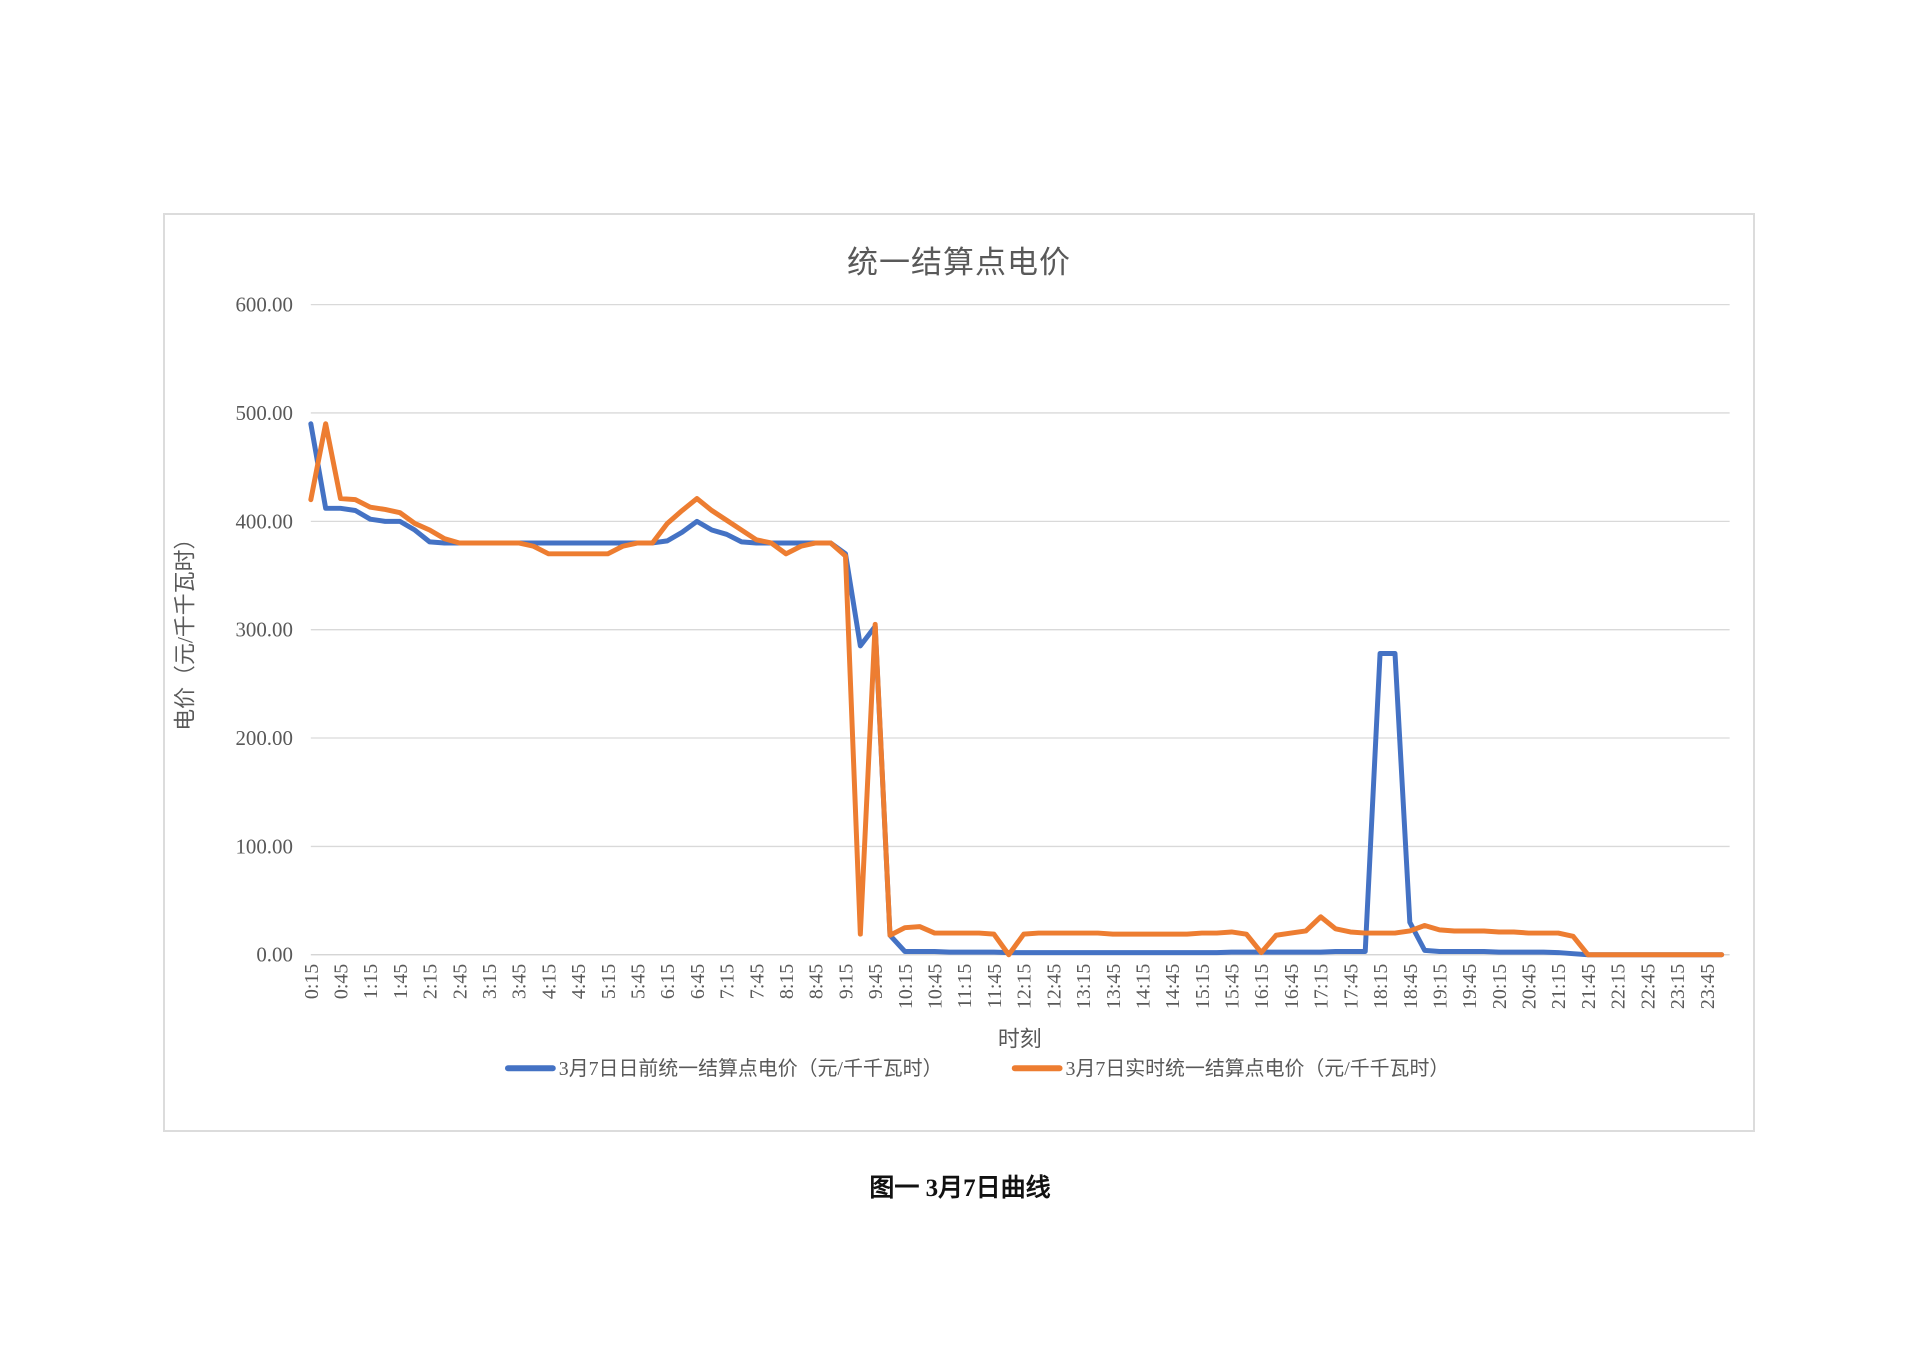 The width and height of the screenshot is (1920, 1357). I want to click on x-tick-label: 16:15, so click(1262, 986).